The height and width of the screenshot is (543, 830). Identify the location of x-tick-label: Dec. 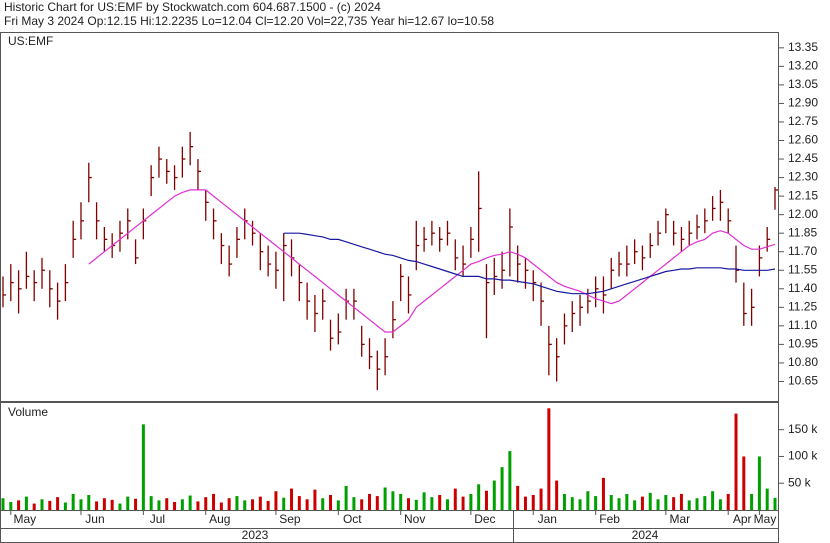
(484, 519).